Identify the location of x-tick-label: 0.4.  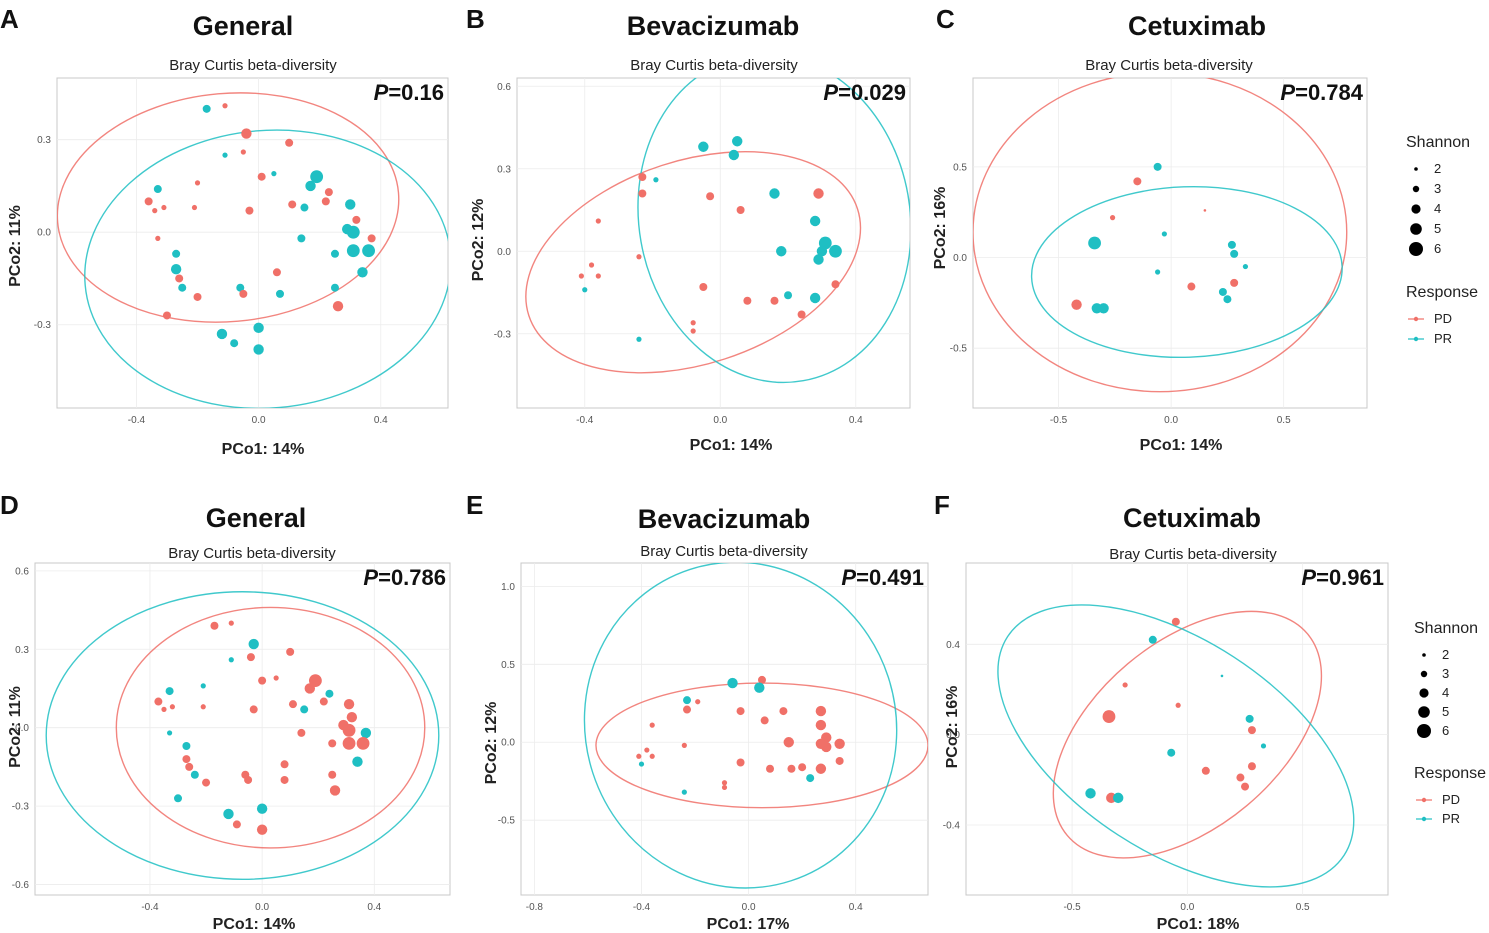
(381, 420).